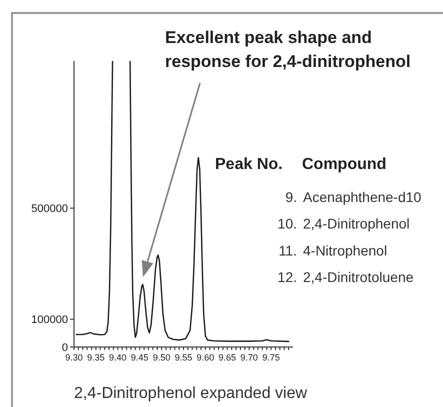  What do you see at coordinates (287, 277) in the screenshot?
I see `annotation: 12.` at bounding box center [287, 277].